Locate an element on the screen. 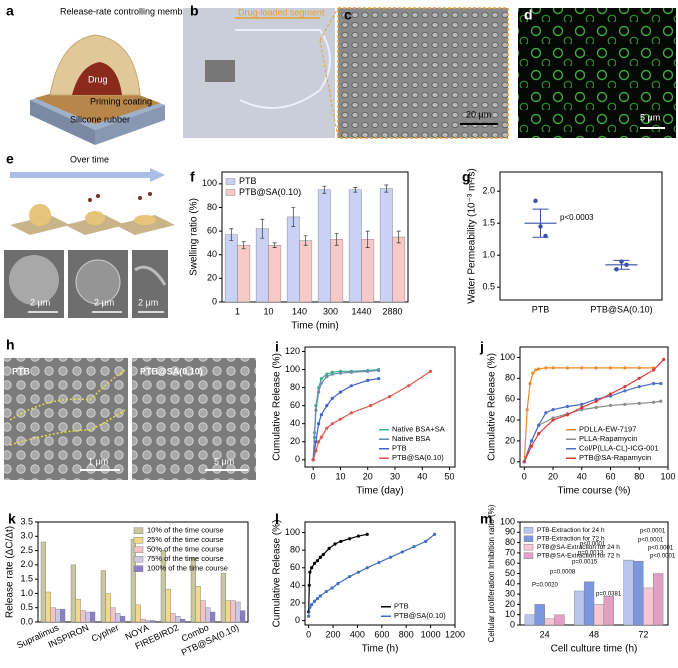 Image resolution: width=678 pixels, height=668 pixels. y-tick-label: 1.0 is located at coordinates (488, 255).